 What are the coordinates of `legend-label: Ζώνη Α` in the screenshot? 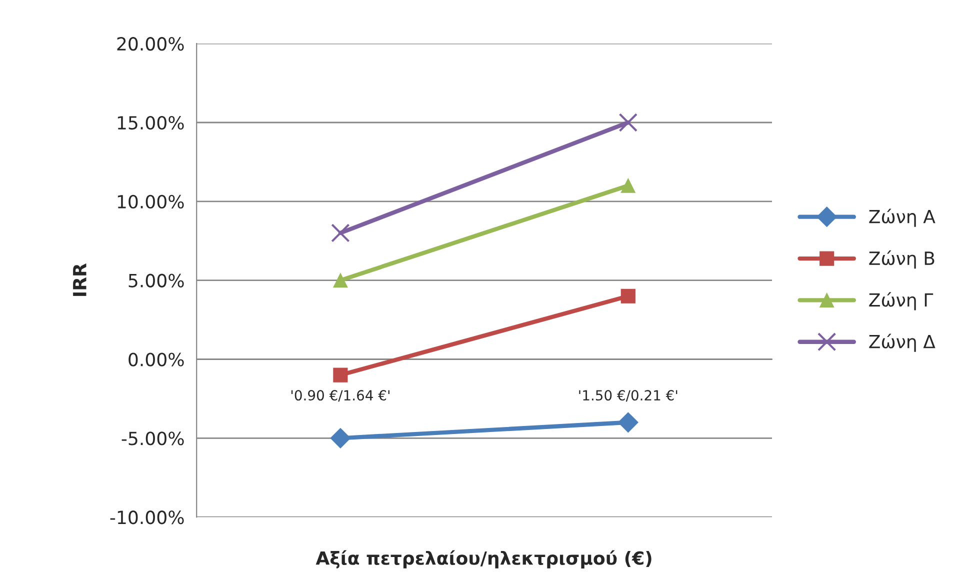 It's located at (902, 217).